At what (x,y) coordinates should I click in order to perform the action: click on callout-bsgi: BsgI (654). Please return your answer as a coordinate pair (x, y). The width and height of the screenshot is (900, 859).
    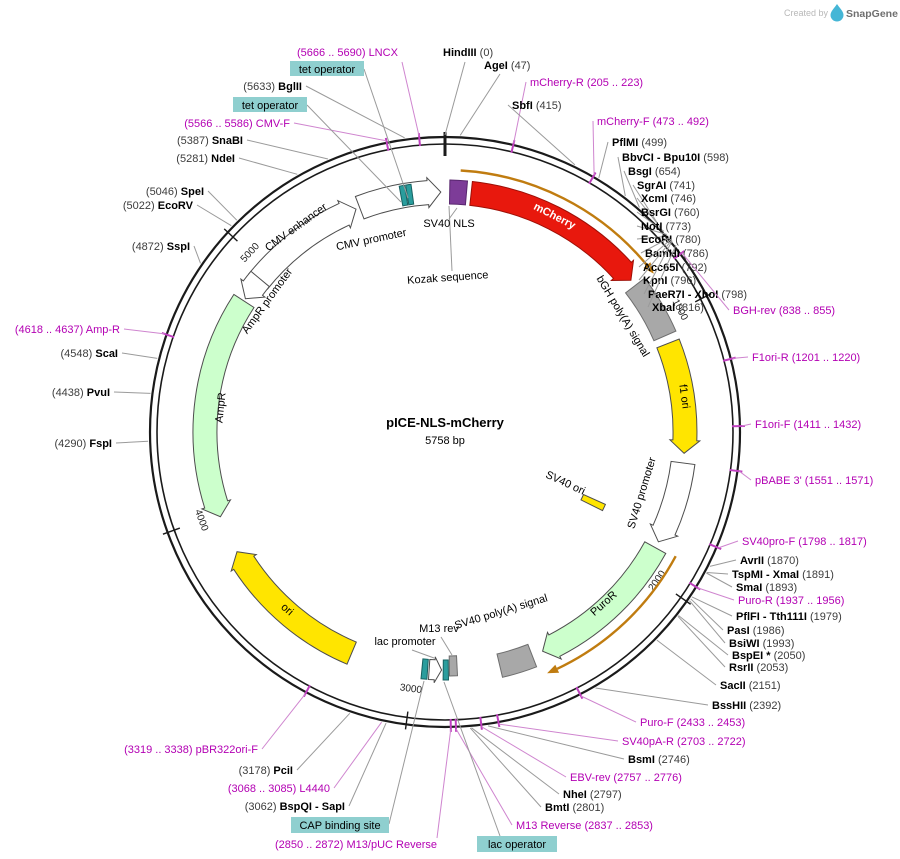
    Looking at the image, I should click on (652, 187).